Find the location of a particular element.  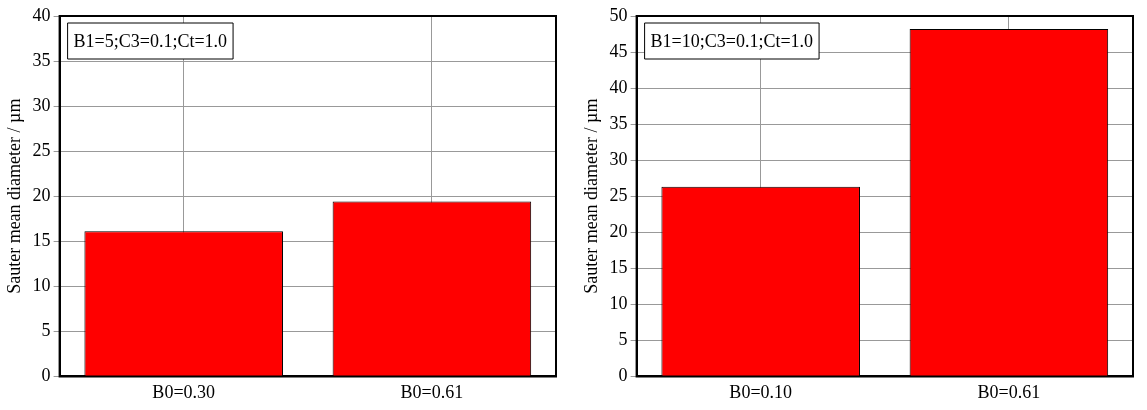

annotation: B1=5;C3=0.1;Ct=1.0 is located at coordinates (150, 40).